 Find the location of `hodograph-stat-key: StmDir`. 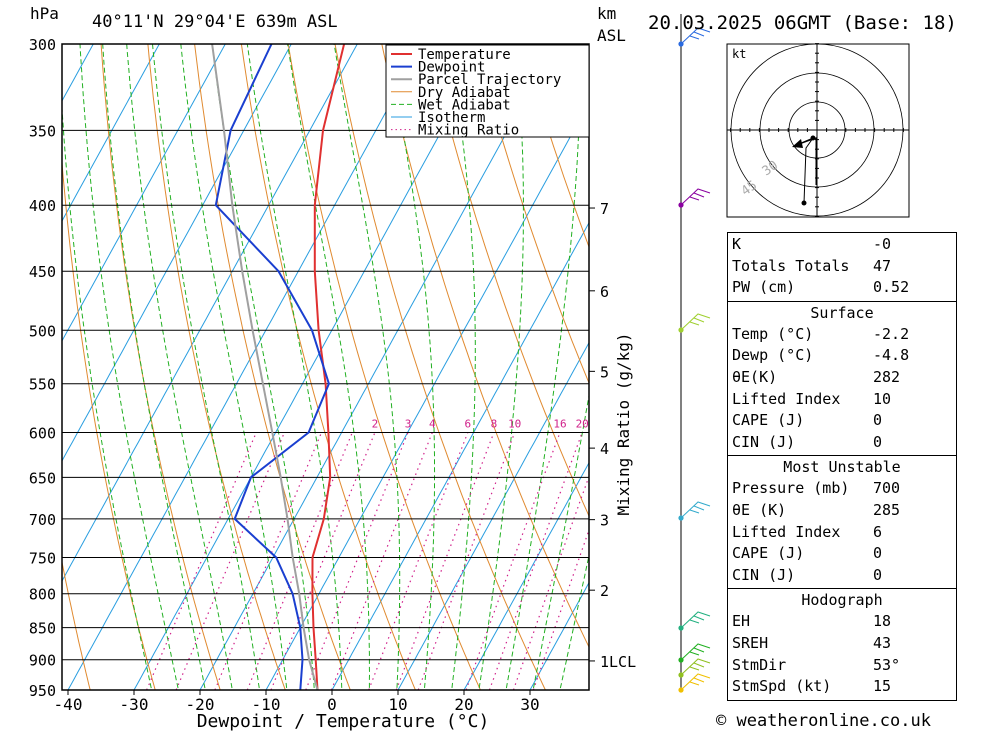

hodograph-stat-key: StmDir is located at coordinates (759, 664).